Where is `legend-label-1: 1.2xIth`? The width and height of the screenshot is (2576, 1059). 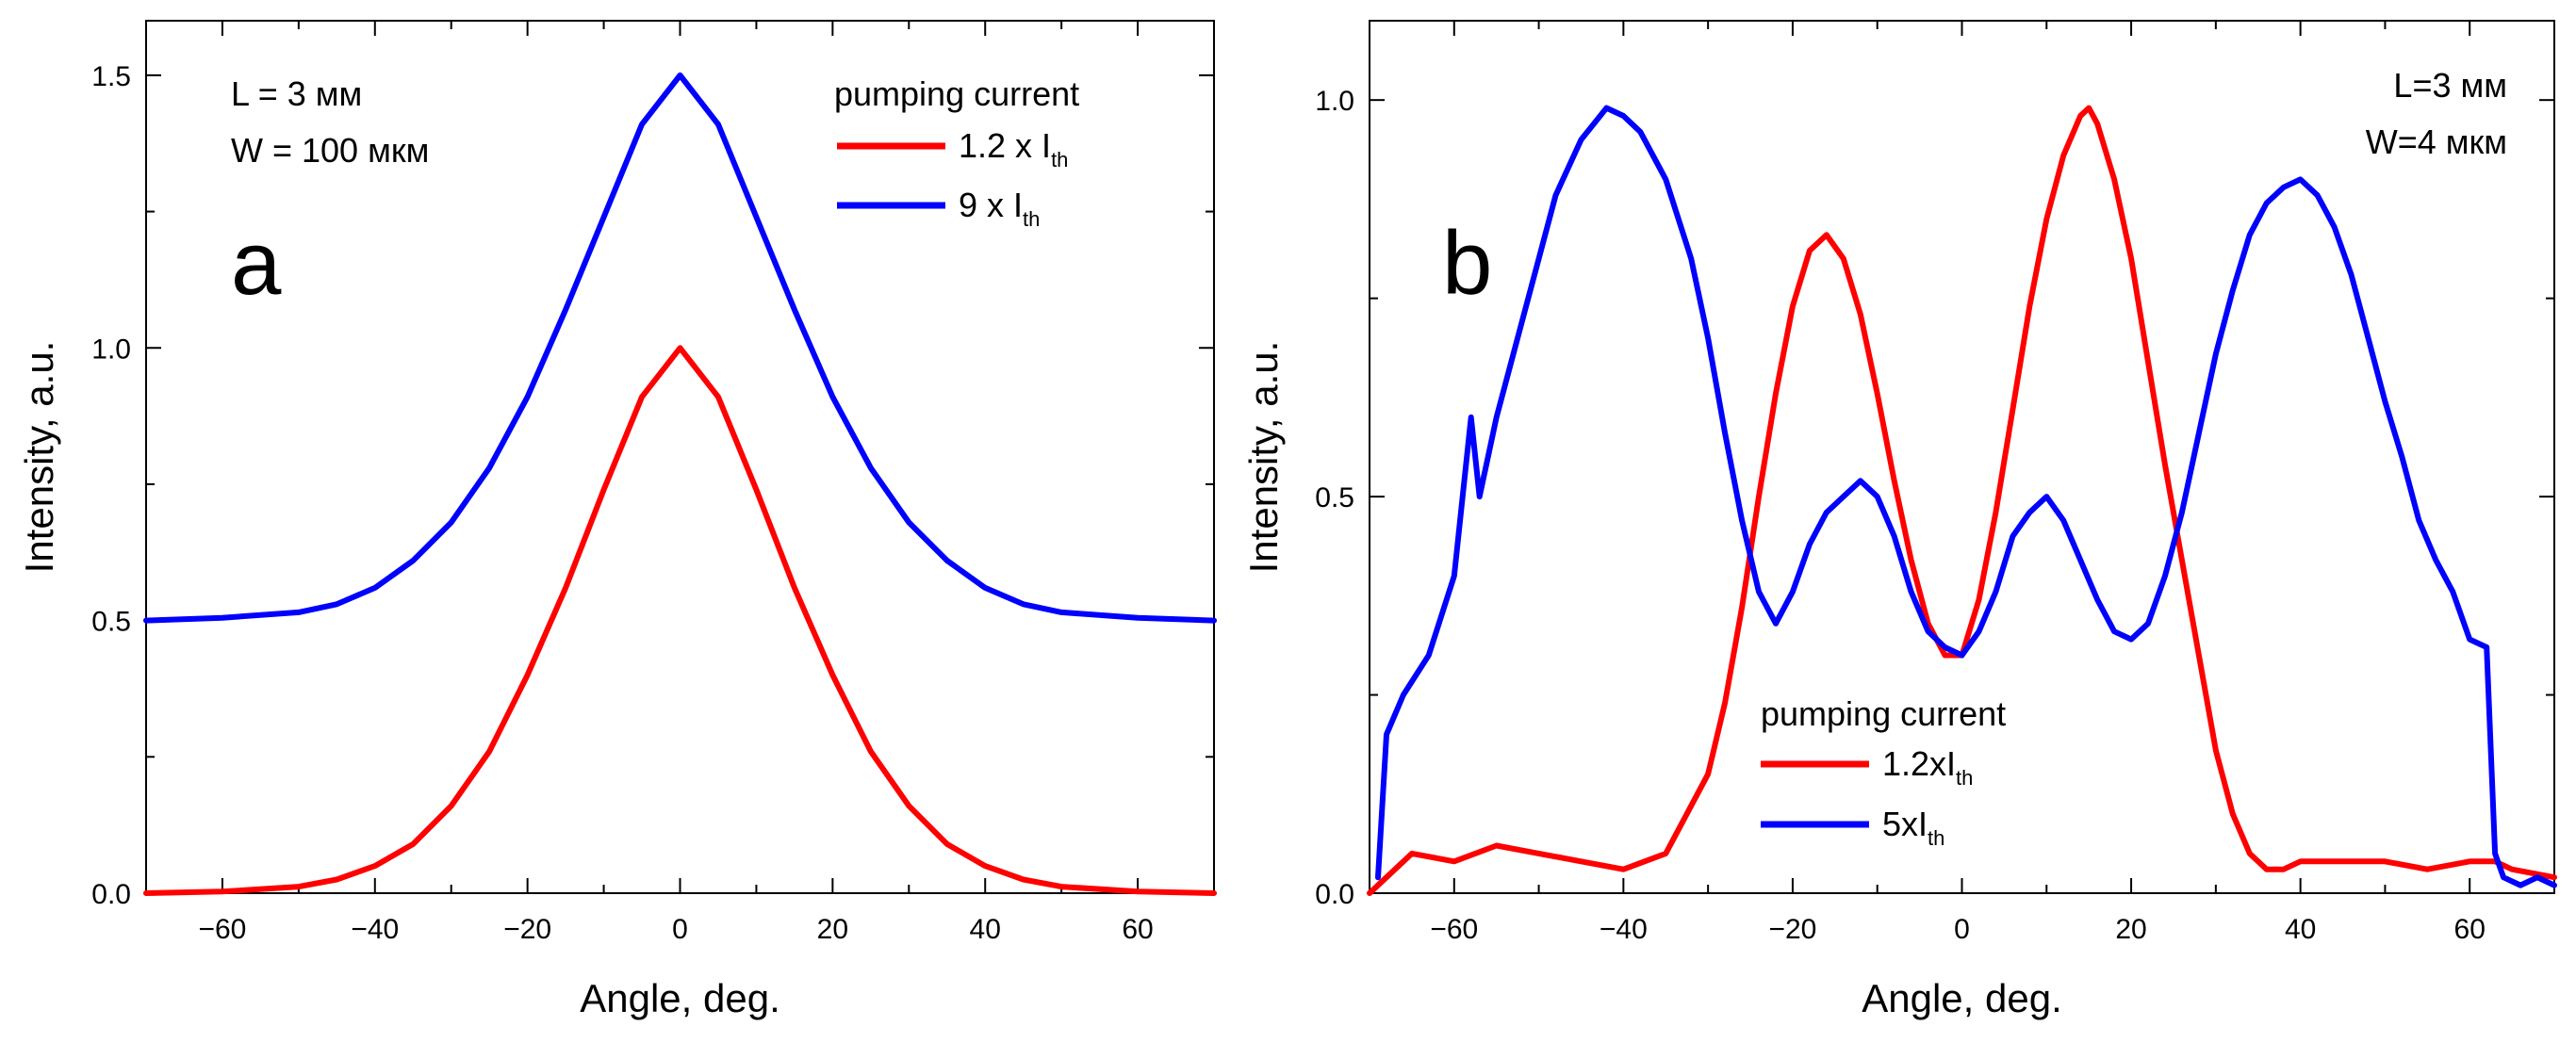 legend-label-1: 1.2xIth is located at coordinates (1927, 767).